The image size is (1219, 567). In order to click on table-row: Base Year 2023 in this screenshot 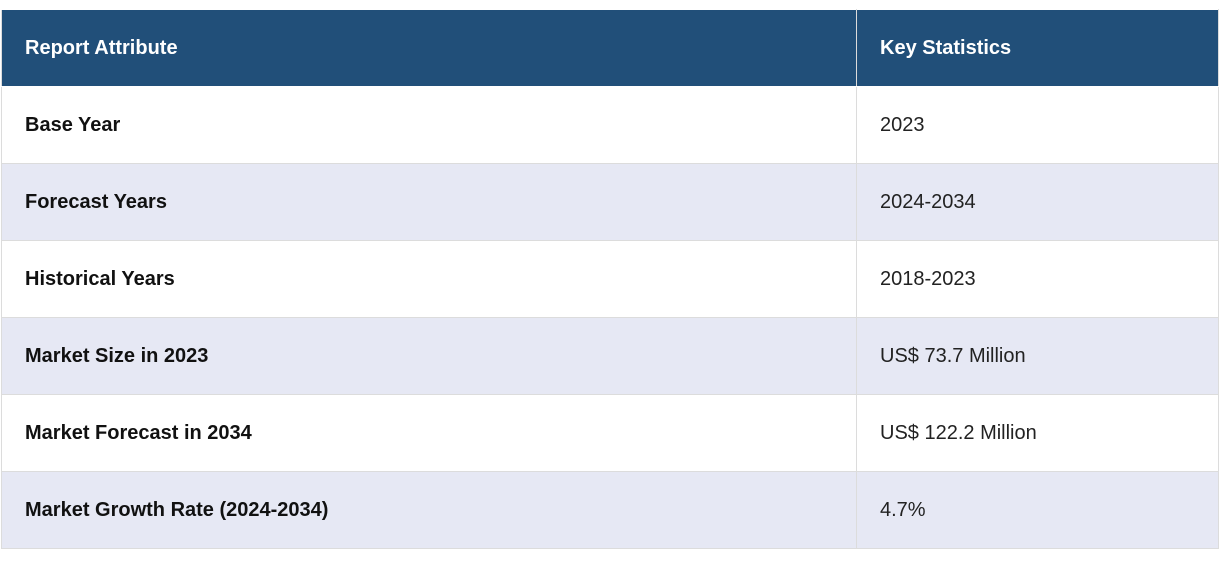, I will do `click(610, 125)`.